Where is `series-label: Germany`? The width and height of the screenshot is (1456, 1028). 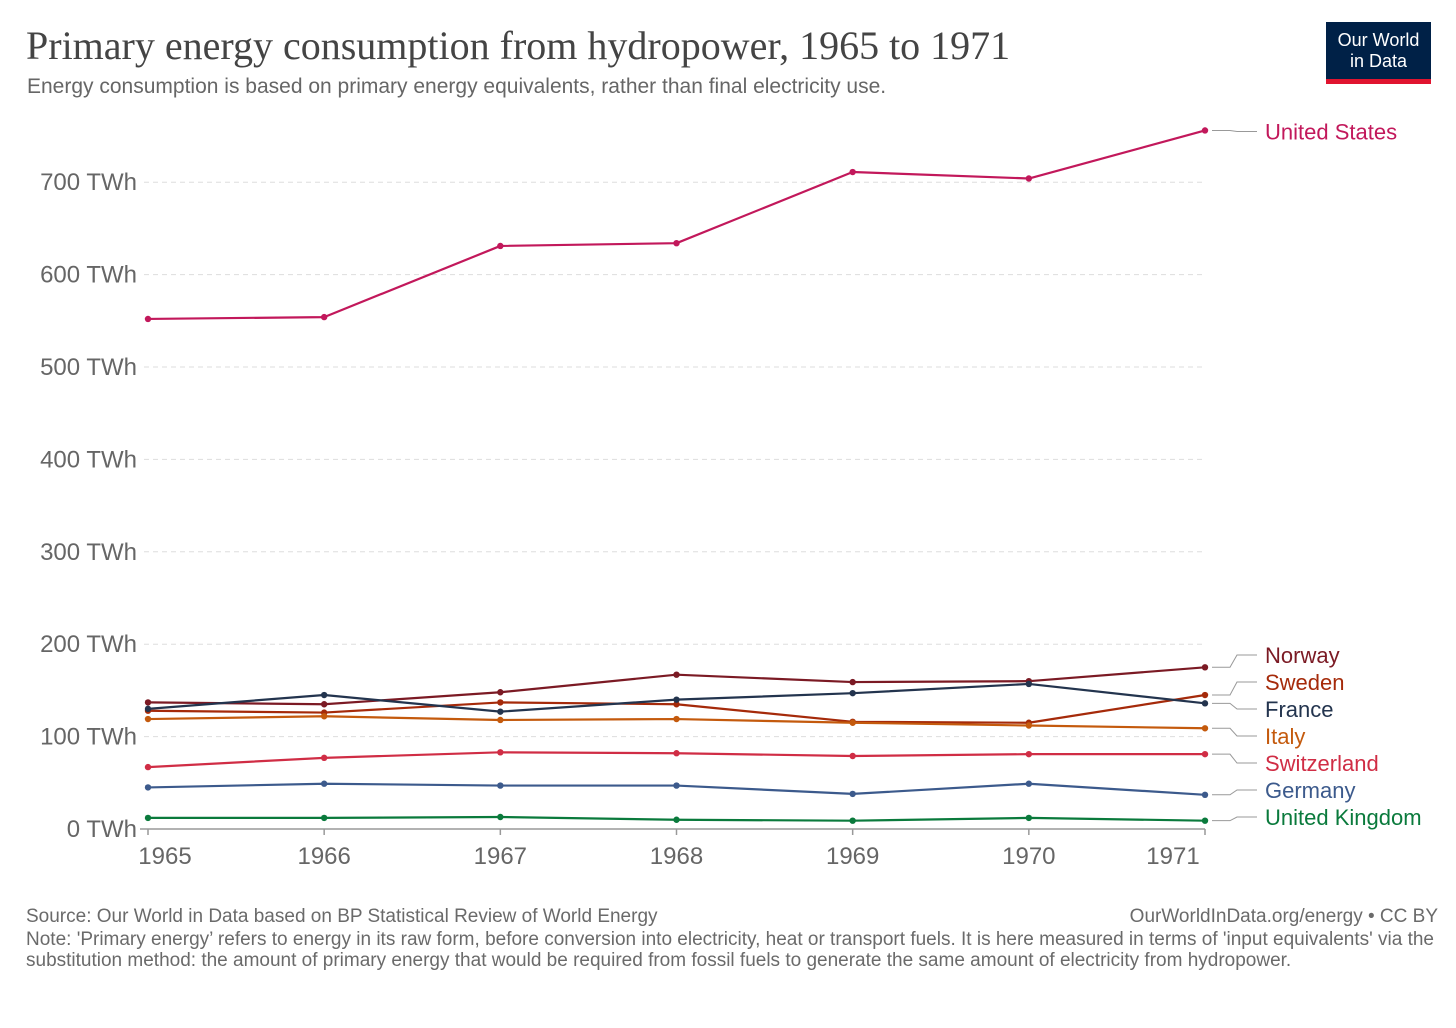 series-label: Germany is located at coordinates (1310, 790).